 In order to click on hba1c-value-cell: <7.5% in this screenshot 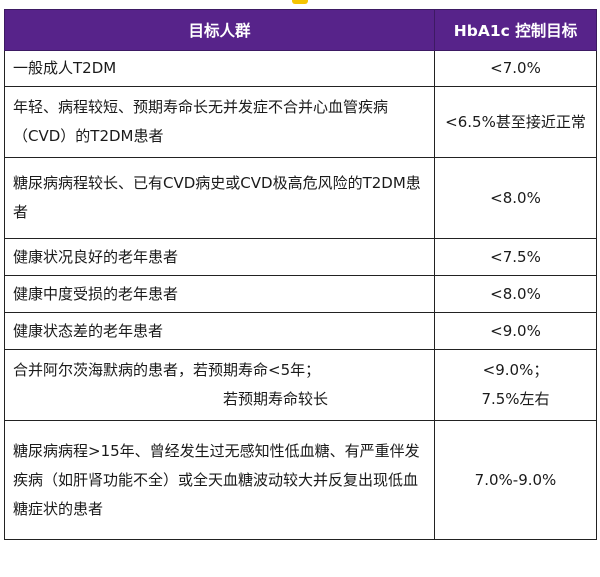, I will do `click(515, 257)`.